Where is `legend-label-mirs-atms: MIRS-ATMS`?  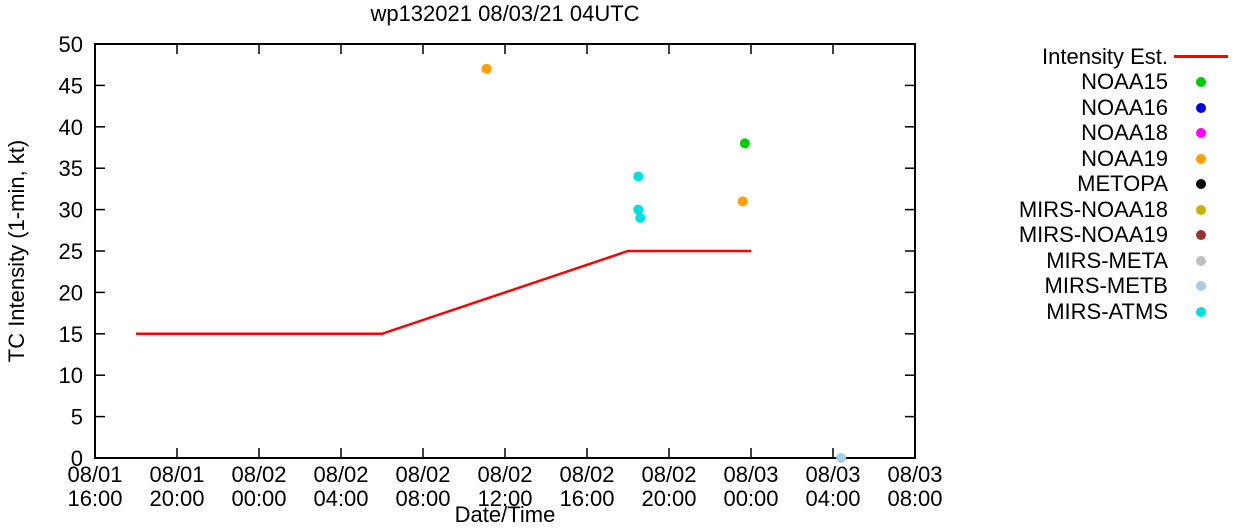 legend-label-mirs-atms: MIRS-ATMS is located at coordinates (1107, 311).